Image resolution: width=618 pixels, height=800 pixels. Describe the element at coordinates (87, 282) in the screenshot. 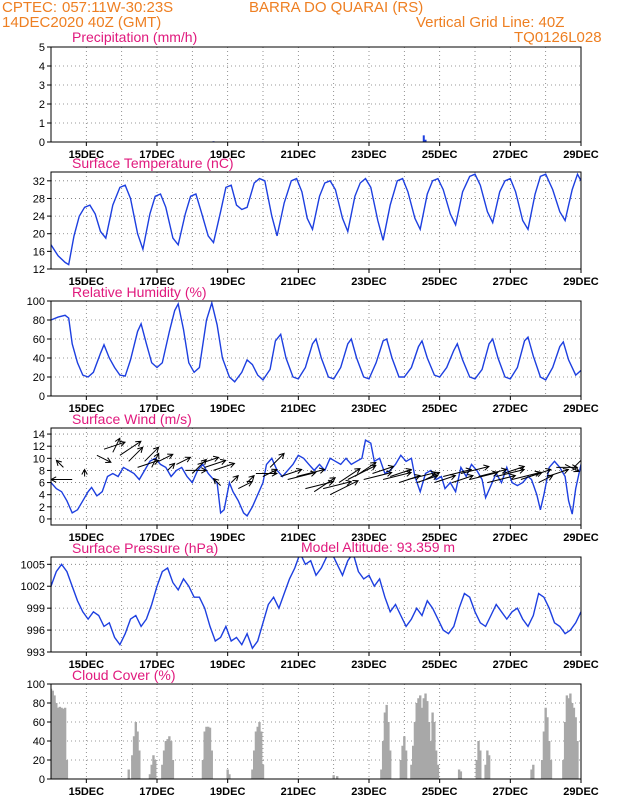

I see `temperature-xtick-label: 15DEC` at that location.